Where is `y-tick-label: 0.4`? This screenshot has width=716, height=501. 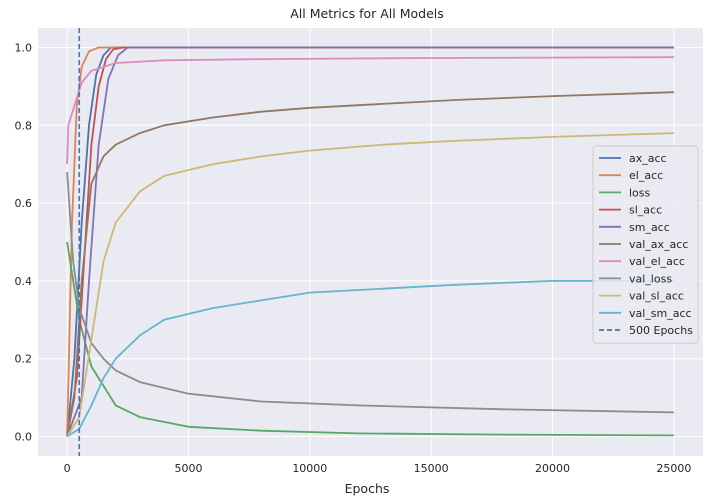
y-tick-label: 0.4 is located at coordinates (24, 281).